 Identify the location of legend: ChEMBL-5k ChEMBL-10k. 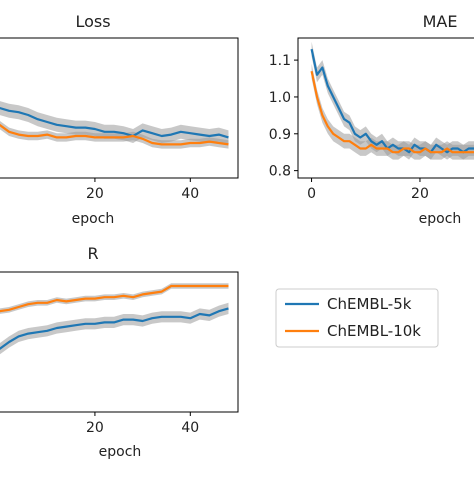
(357, 318).